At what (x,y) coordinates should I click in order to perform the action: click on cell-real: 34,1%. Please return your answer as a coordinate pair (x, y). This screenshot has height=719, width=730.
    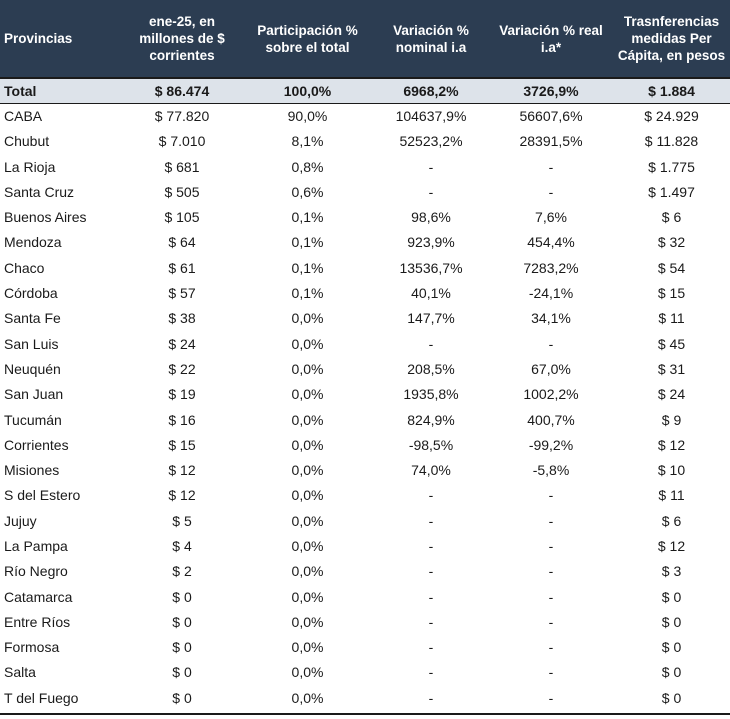
    Looking at the image, I should click on (551, 318).